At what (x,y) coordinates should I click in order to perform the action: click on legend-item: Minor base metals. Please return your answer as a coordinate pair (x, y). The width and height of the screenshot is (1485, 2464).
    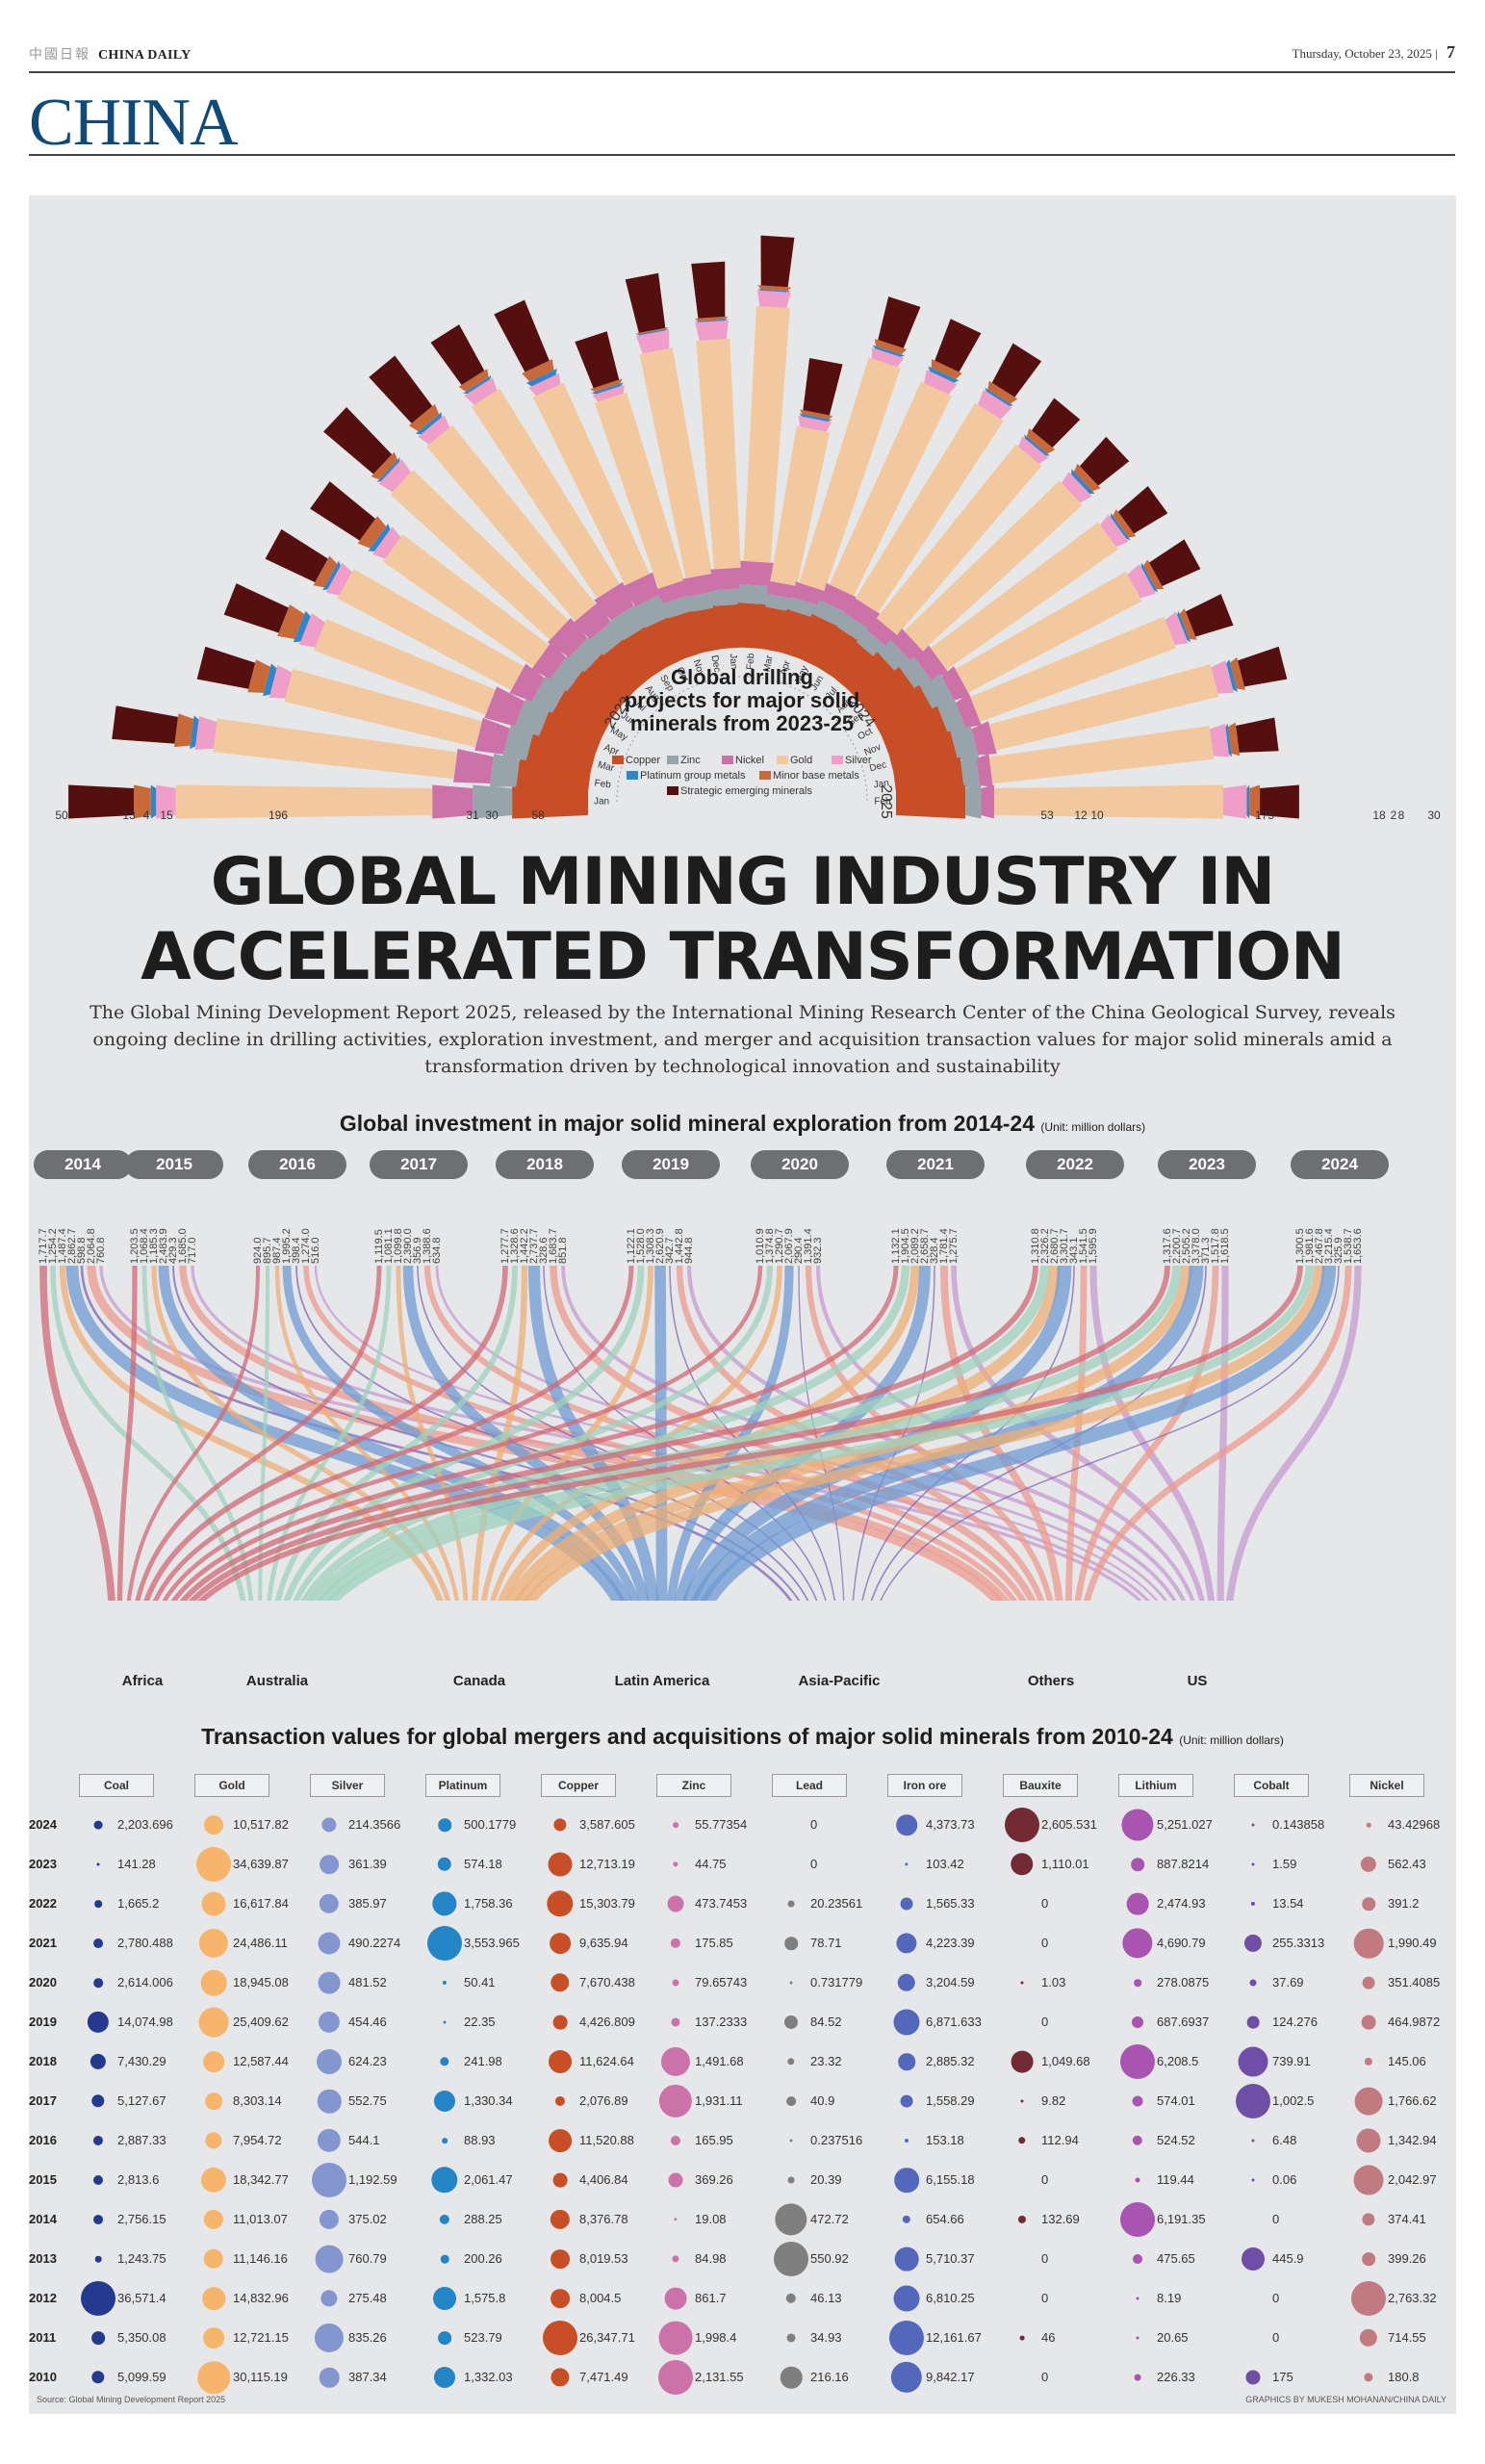
    Looking at the image, I should click on (816, 776).